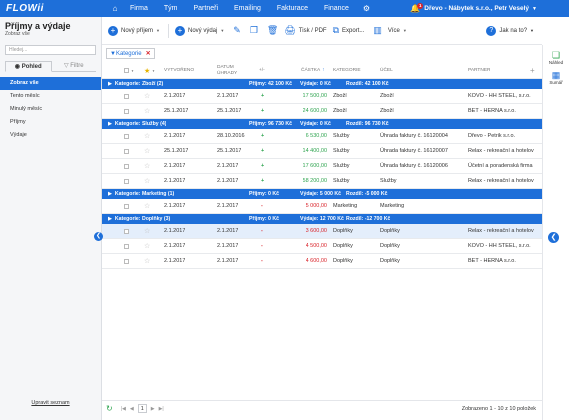 The height and width of the screenshot is (420, 569). I want to click on sidebar-item-minuly-mesic: Minulý měsíc, so click(26, 109).